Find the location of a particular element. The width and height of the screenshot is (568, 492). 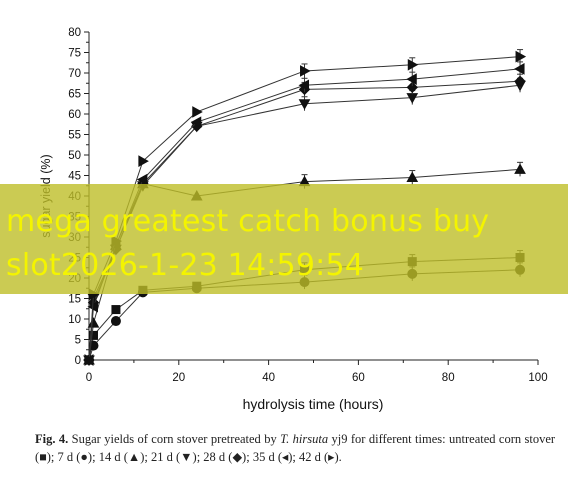

y-tick-label: 10 is located at coordinates (74, 320).